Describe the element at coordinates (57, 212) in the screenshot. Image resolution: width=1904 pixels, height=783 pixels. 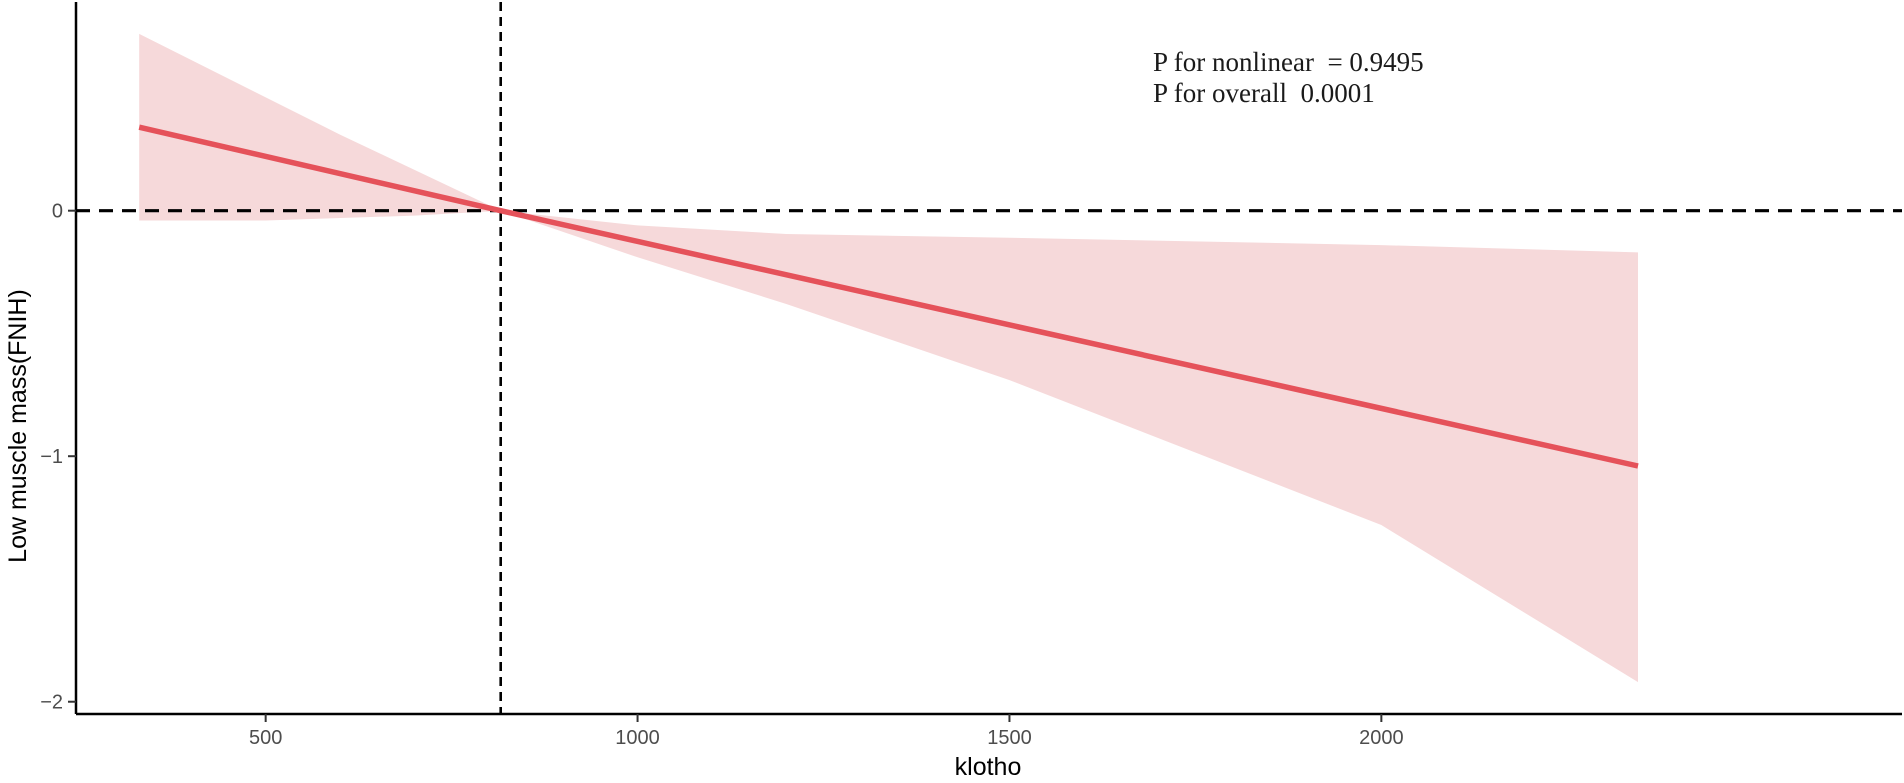
I see `y-tick-label-0: 0` at that location.